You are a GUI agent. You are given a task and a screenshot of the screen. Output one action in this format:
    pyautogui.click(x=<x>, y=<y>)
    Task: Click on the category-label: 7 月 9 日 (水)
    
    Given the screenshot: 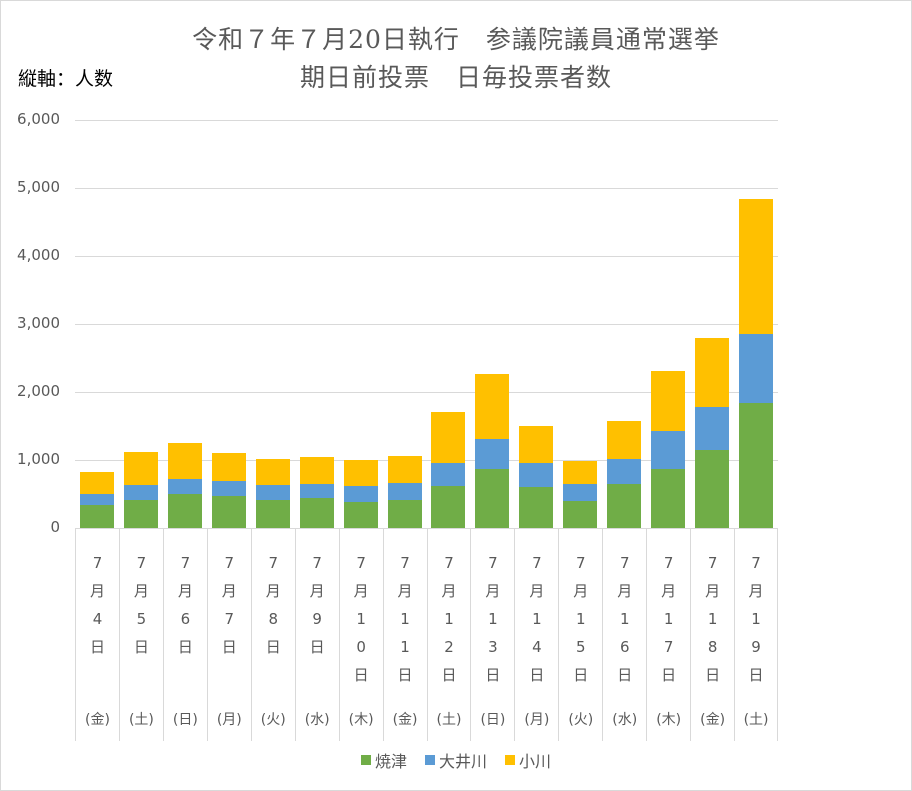 What is the action you would take?
    pyautogui.click(x=316, y=635)
    